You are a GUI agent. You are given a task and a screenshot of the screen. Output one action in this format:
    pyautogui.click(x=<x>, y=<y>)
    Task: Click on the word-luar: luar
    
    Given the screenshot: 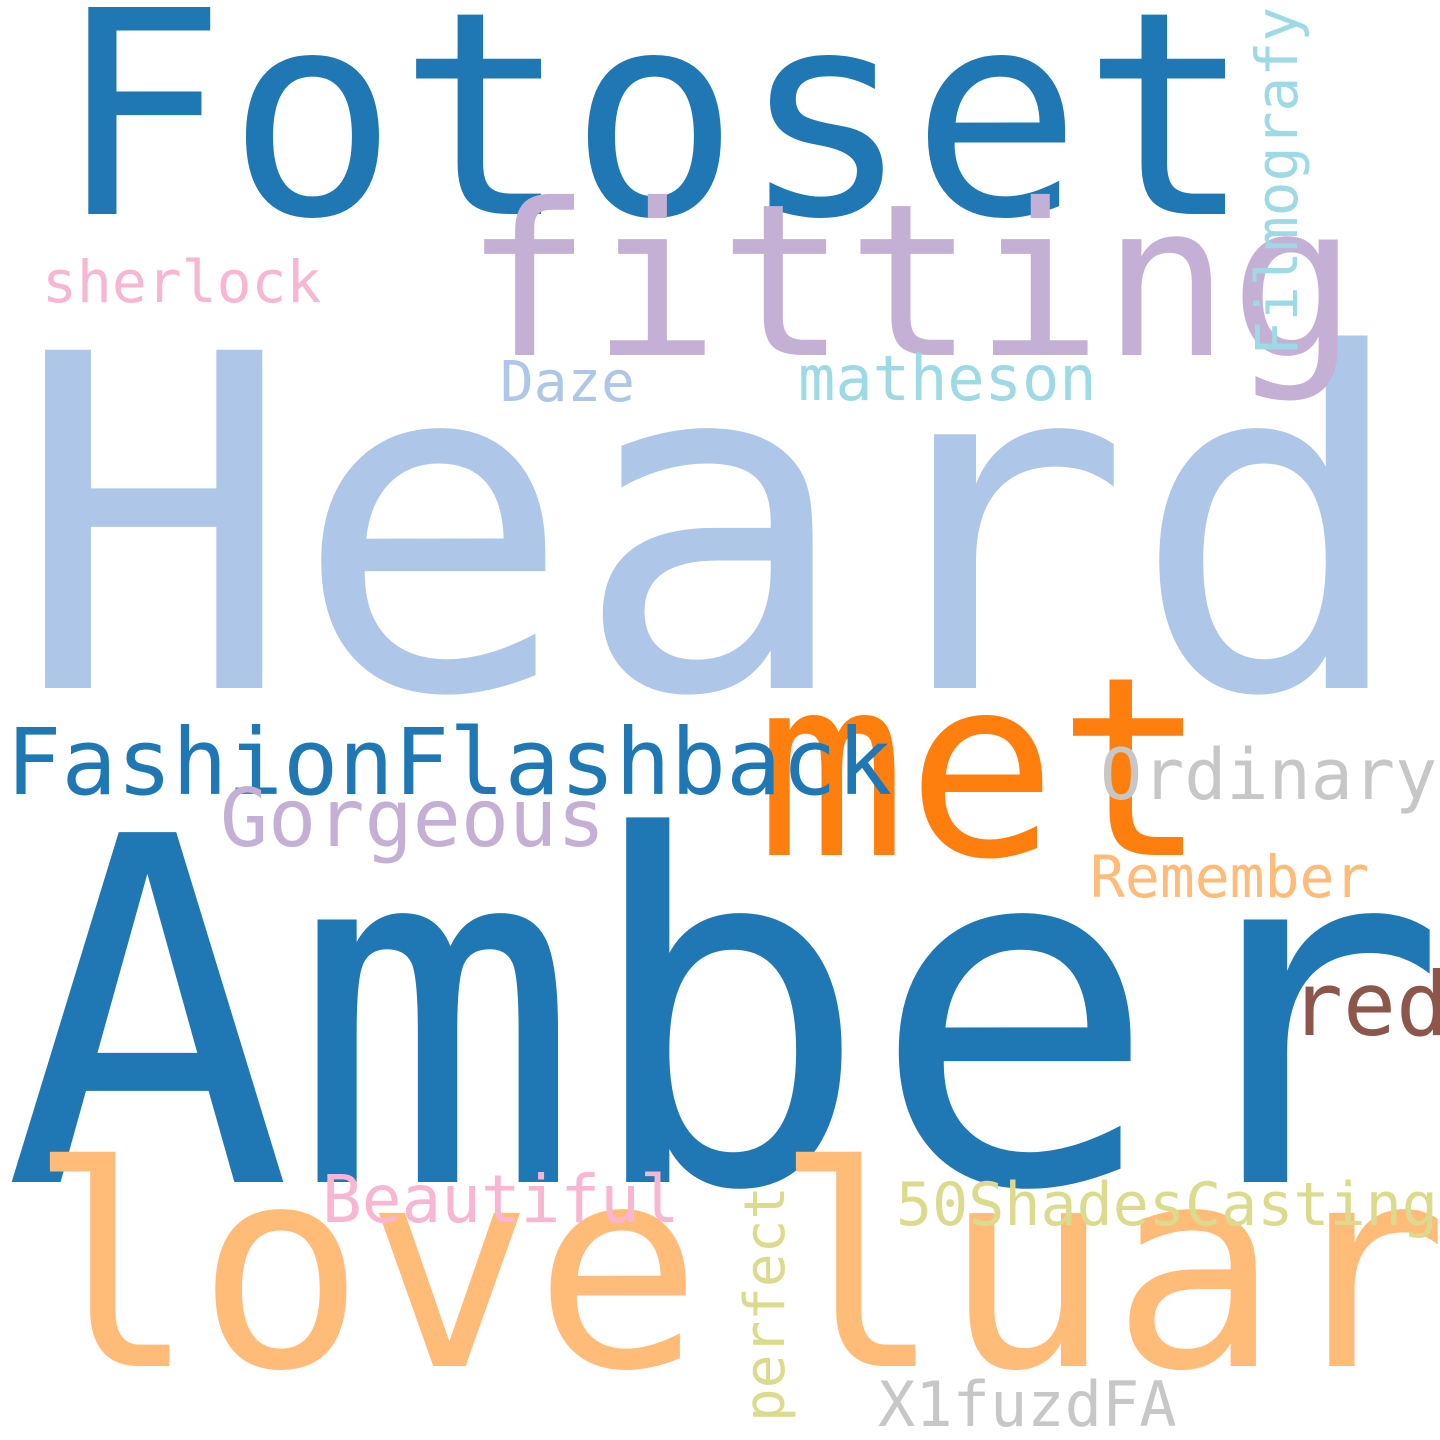 What is the action you would take?
    pyautogui.click(x=1107, y=1270)
    